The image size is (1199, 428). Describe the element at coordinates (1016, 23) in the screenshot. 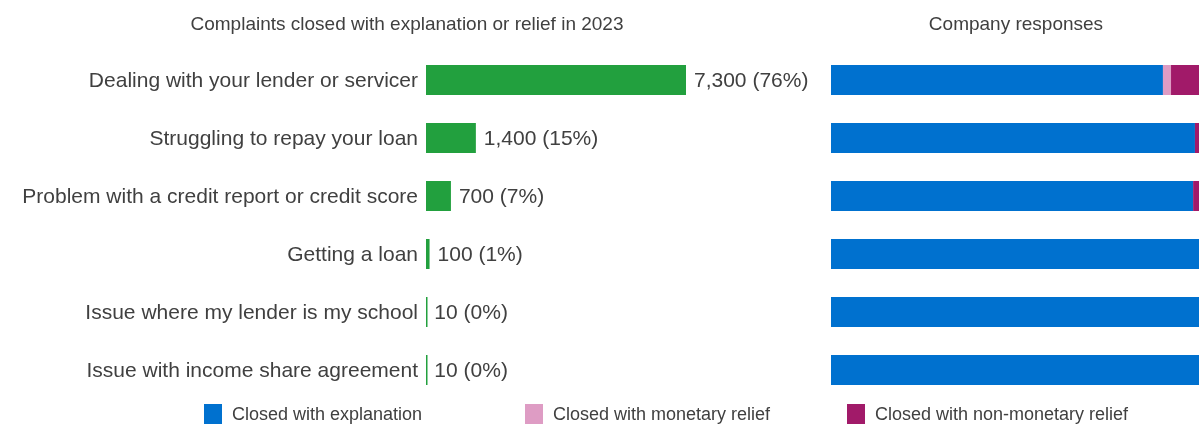

I see `chart-title: Company responses` at that location.